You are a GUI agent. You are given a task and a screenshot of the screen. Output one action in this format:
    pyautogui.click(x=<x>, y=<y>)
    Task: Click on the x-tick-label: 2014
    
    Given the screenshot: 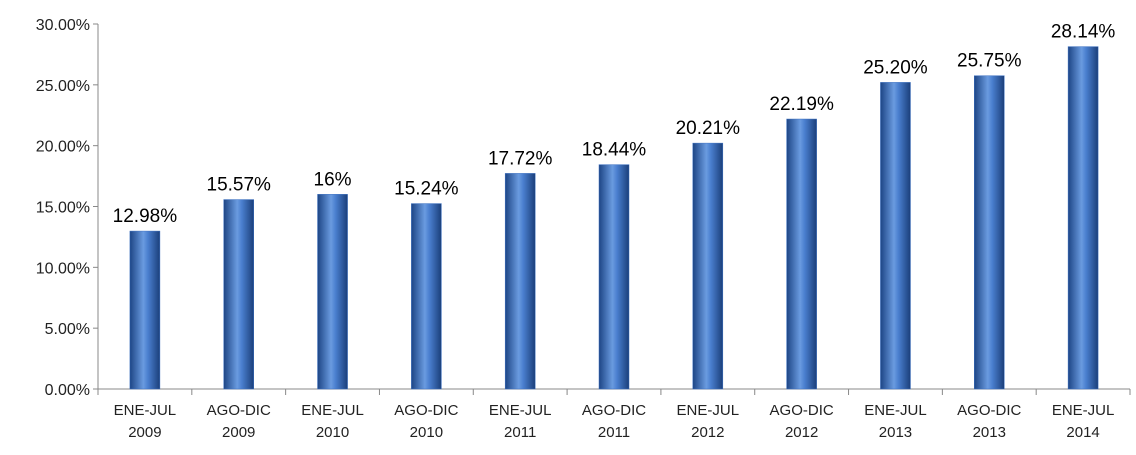 What is the action you would take?
    pyautogui.click(x=1082, y=432)
    